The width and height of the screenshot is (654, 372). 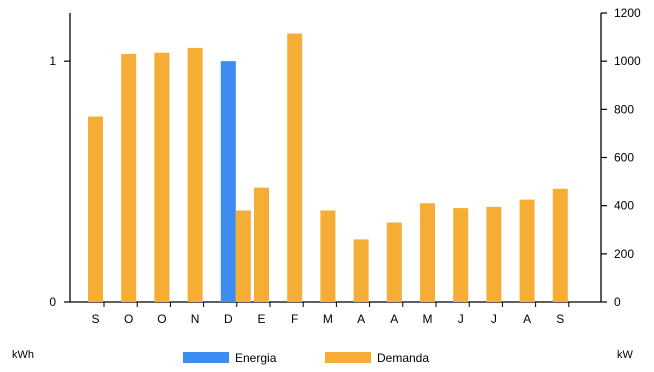 What do you see at coordinates (306, 358) in the screenshot?
I see `legend: Energia Demanda` at bounding box center [306, 358].